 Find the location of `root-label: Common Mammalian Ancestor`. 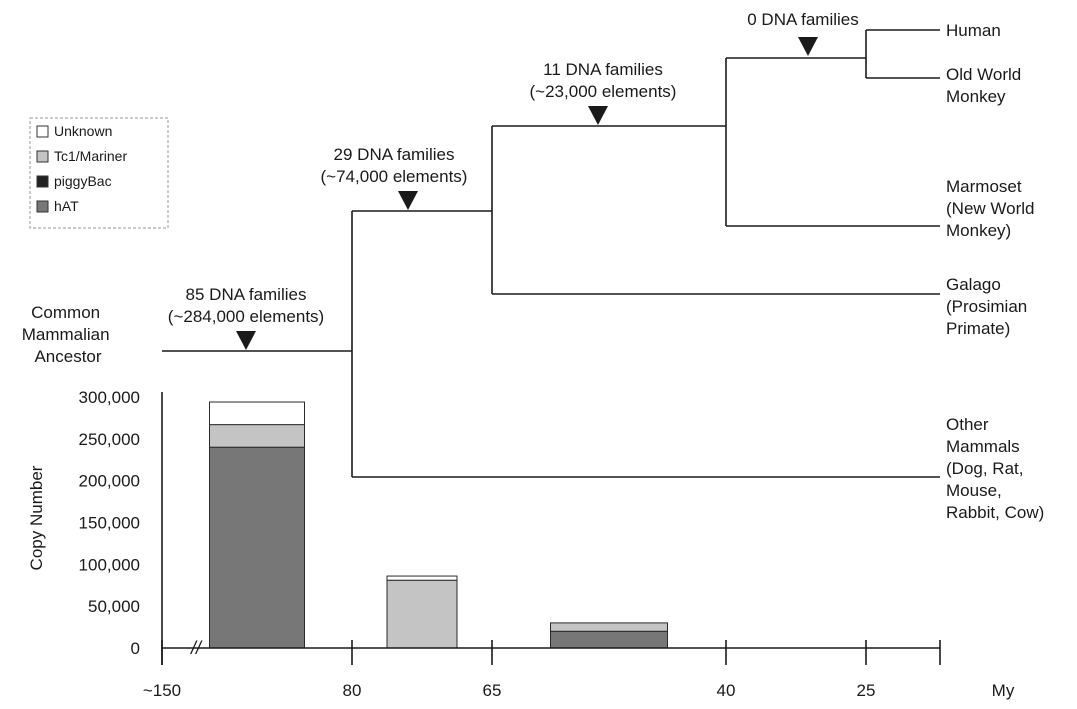

root-label: Common Mammalian Ancestor is located at coordinates (68, 334).